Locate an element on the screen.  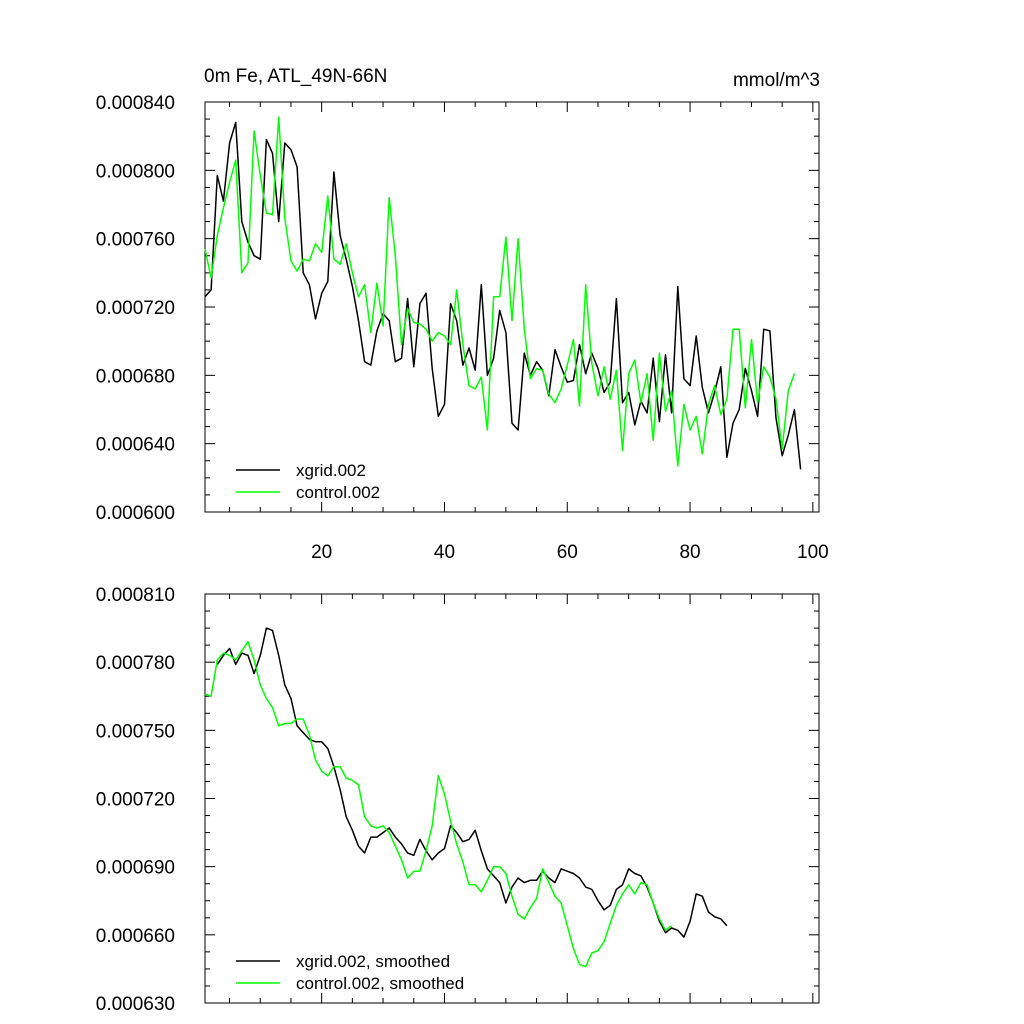
x-tick-label: 40 is located at coordinates (444, 552).